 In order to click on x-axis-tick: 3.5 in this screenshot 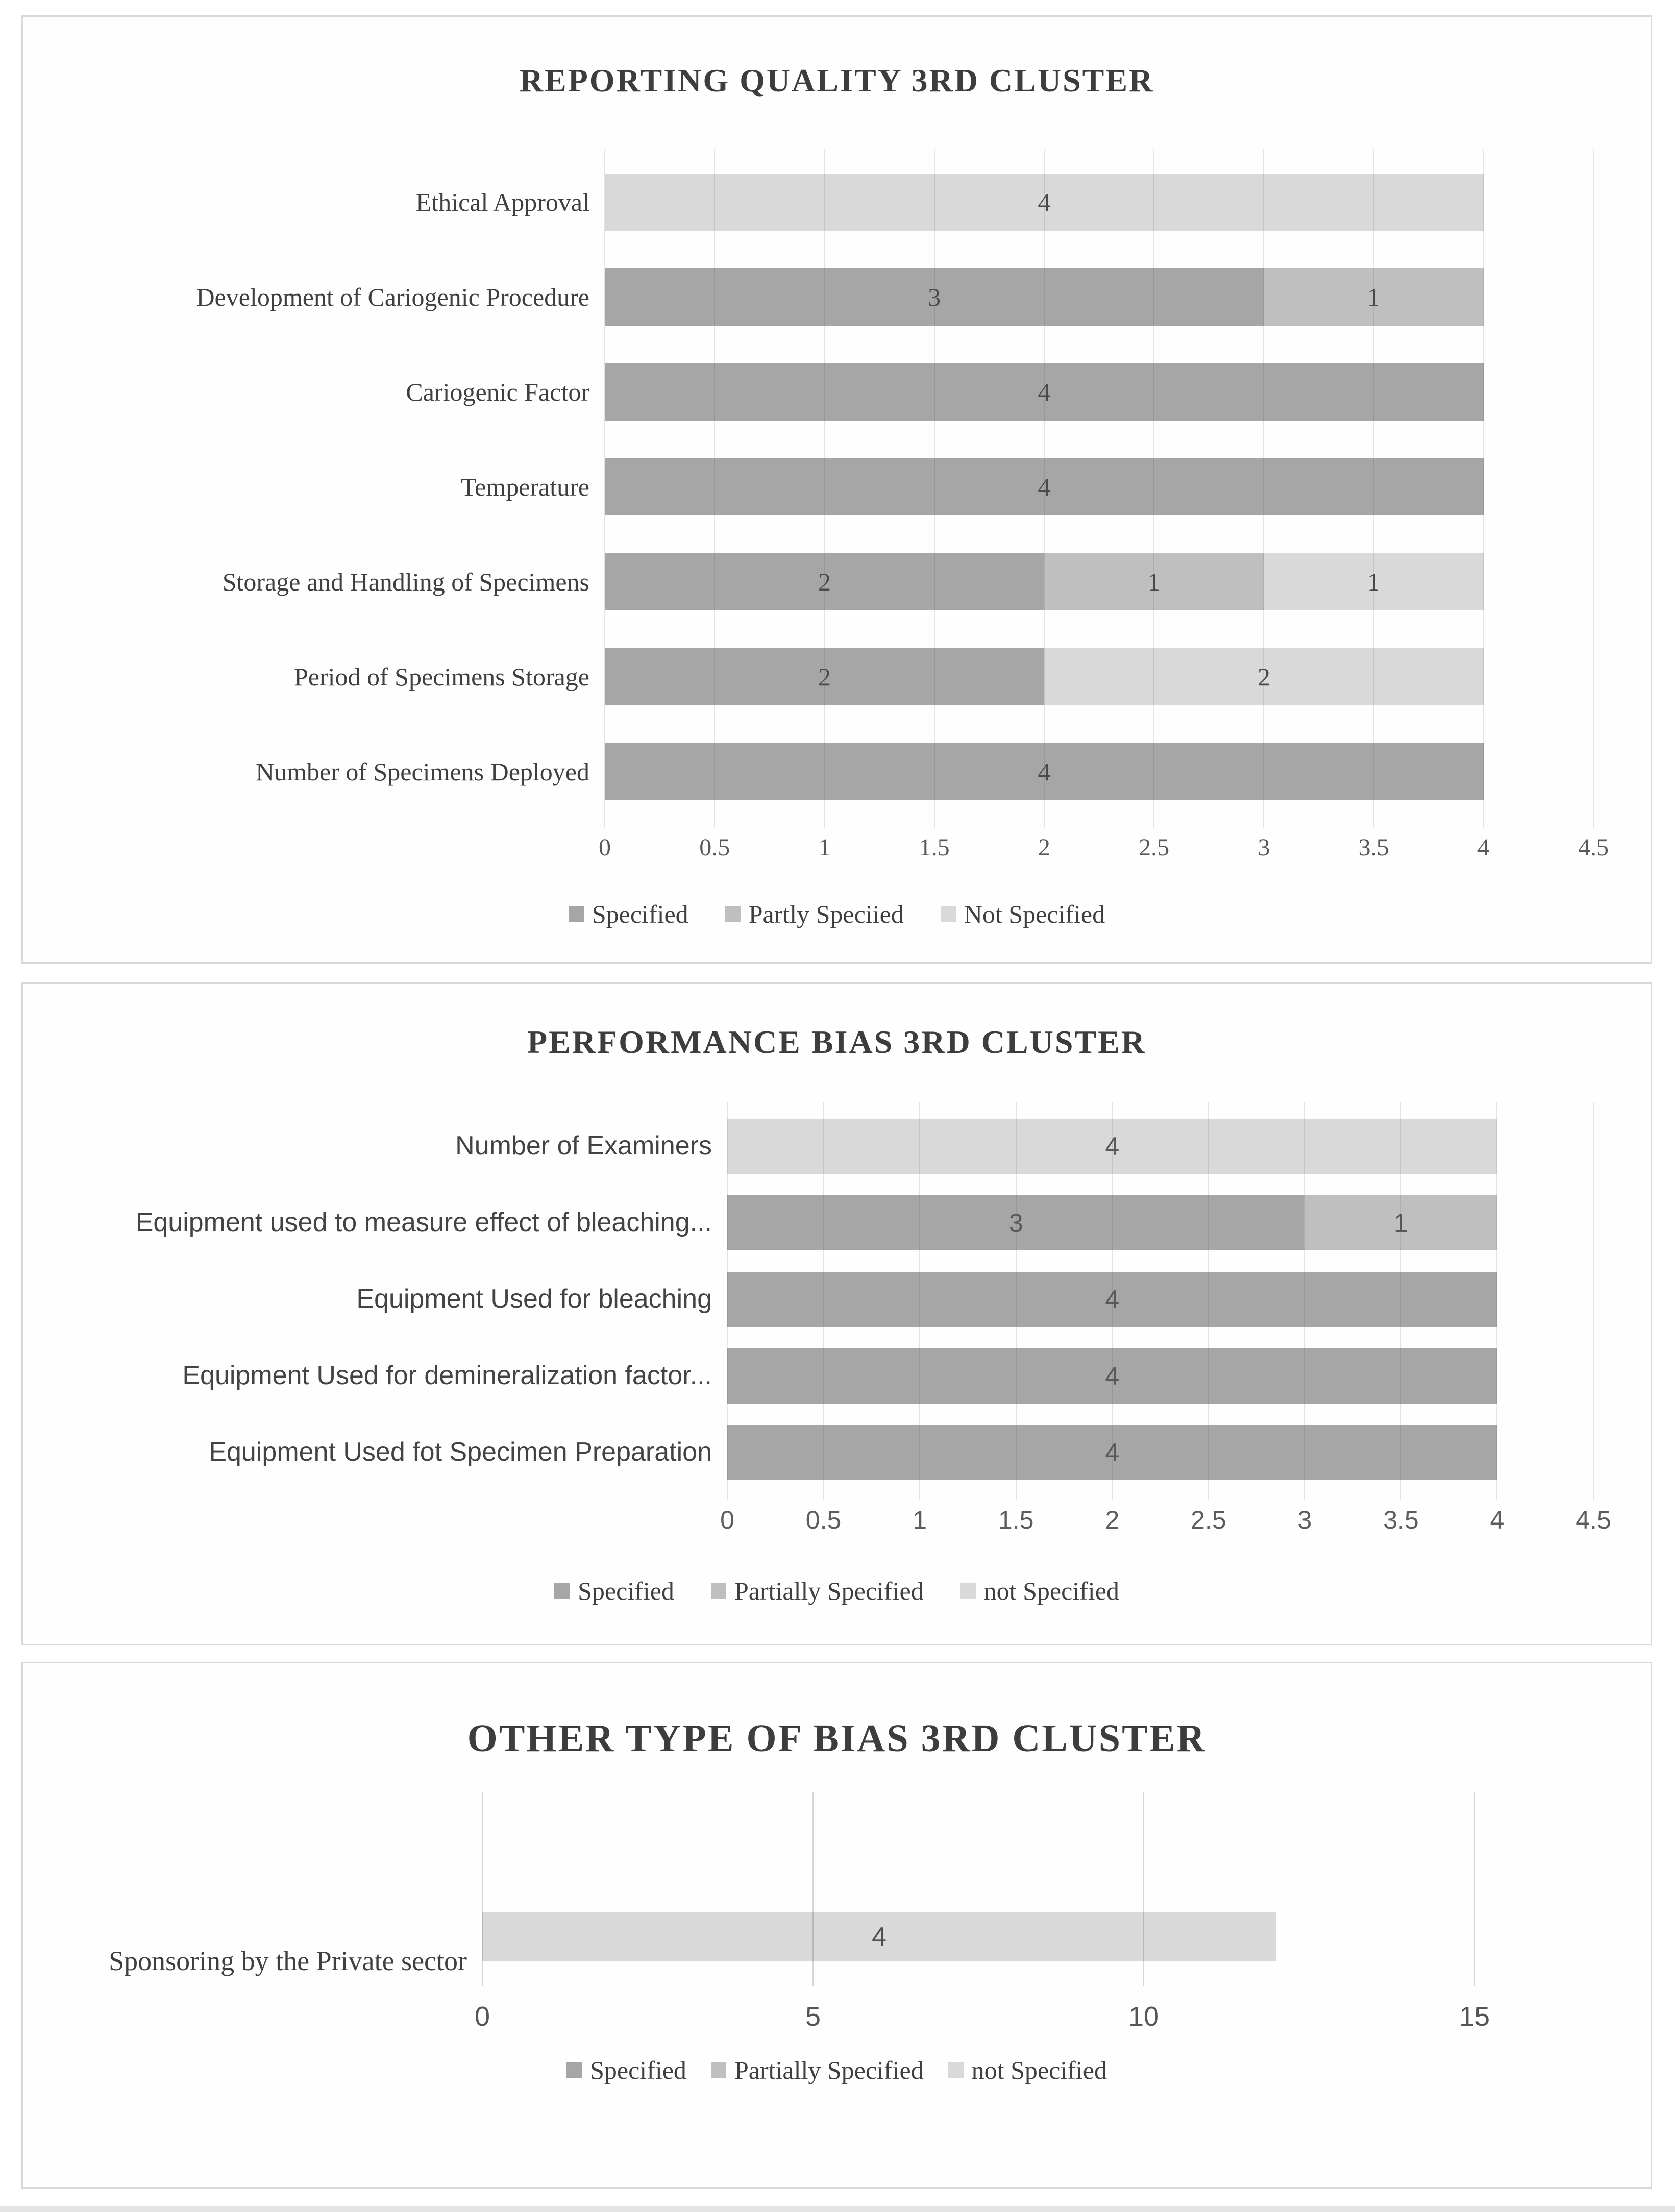, I will do `click(1373, 847)`.